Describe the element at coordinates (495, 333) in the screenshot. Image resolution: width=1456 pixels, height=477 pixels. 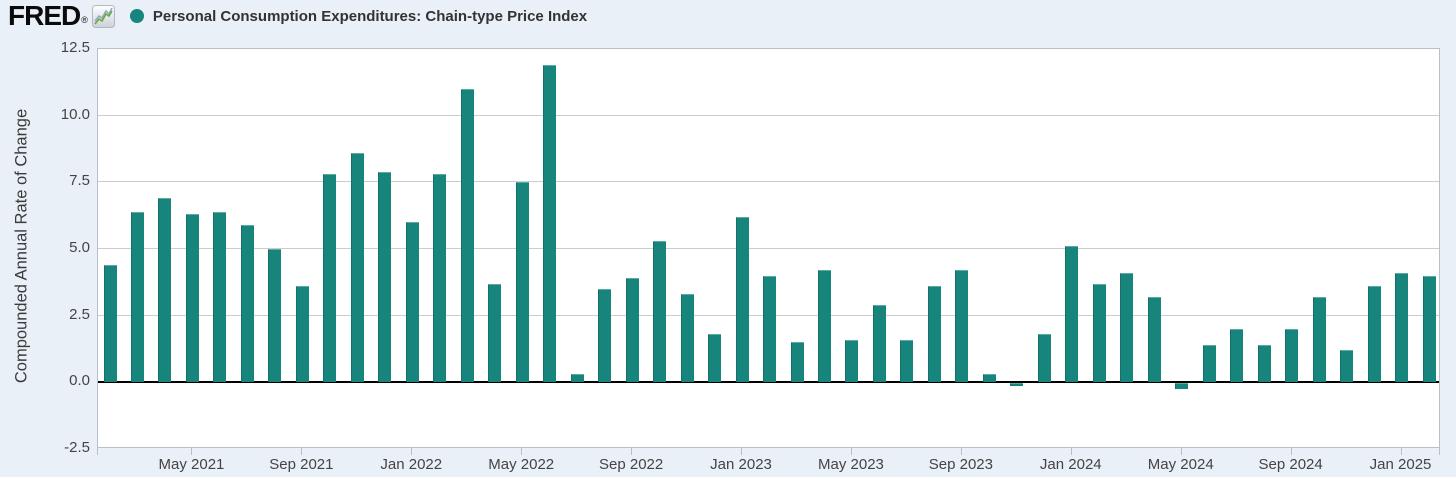
I see `bar-apr-2022` at that location.